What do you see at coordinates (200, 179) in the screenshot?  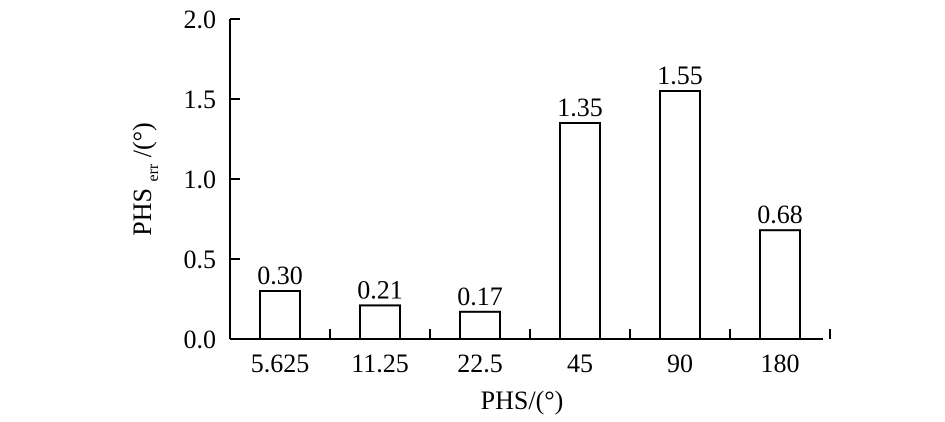 I see `y-tick-label: 1.0` at bounding box center [200, 179].